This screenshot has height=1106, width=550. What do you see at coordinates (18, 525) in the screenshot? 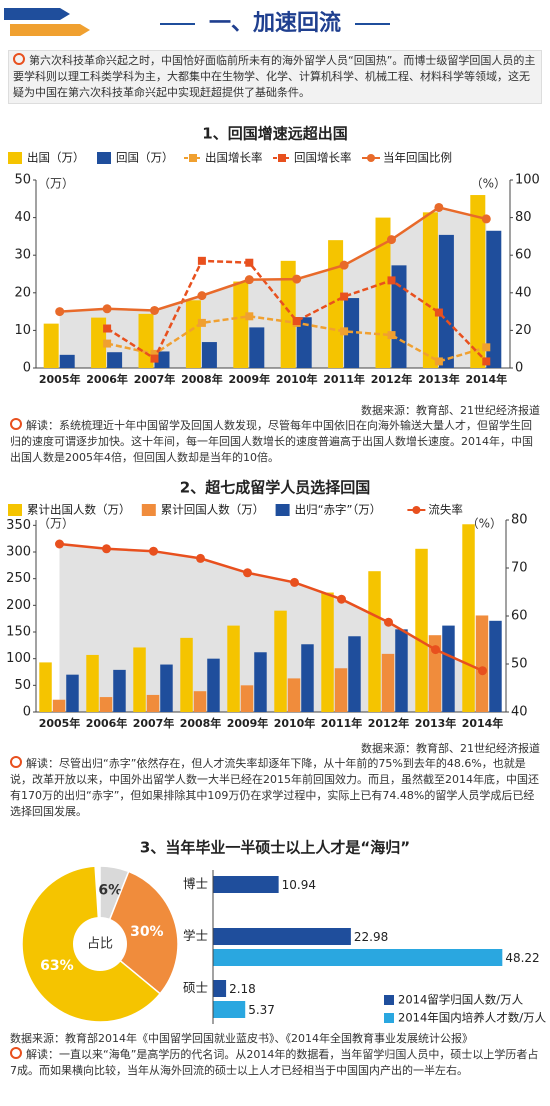
I see `y-tick-label: 350` at bounding box center [18, 525].